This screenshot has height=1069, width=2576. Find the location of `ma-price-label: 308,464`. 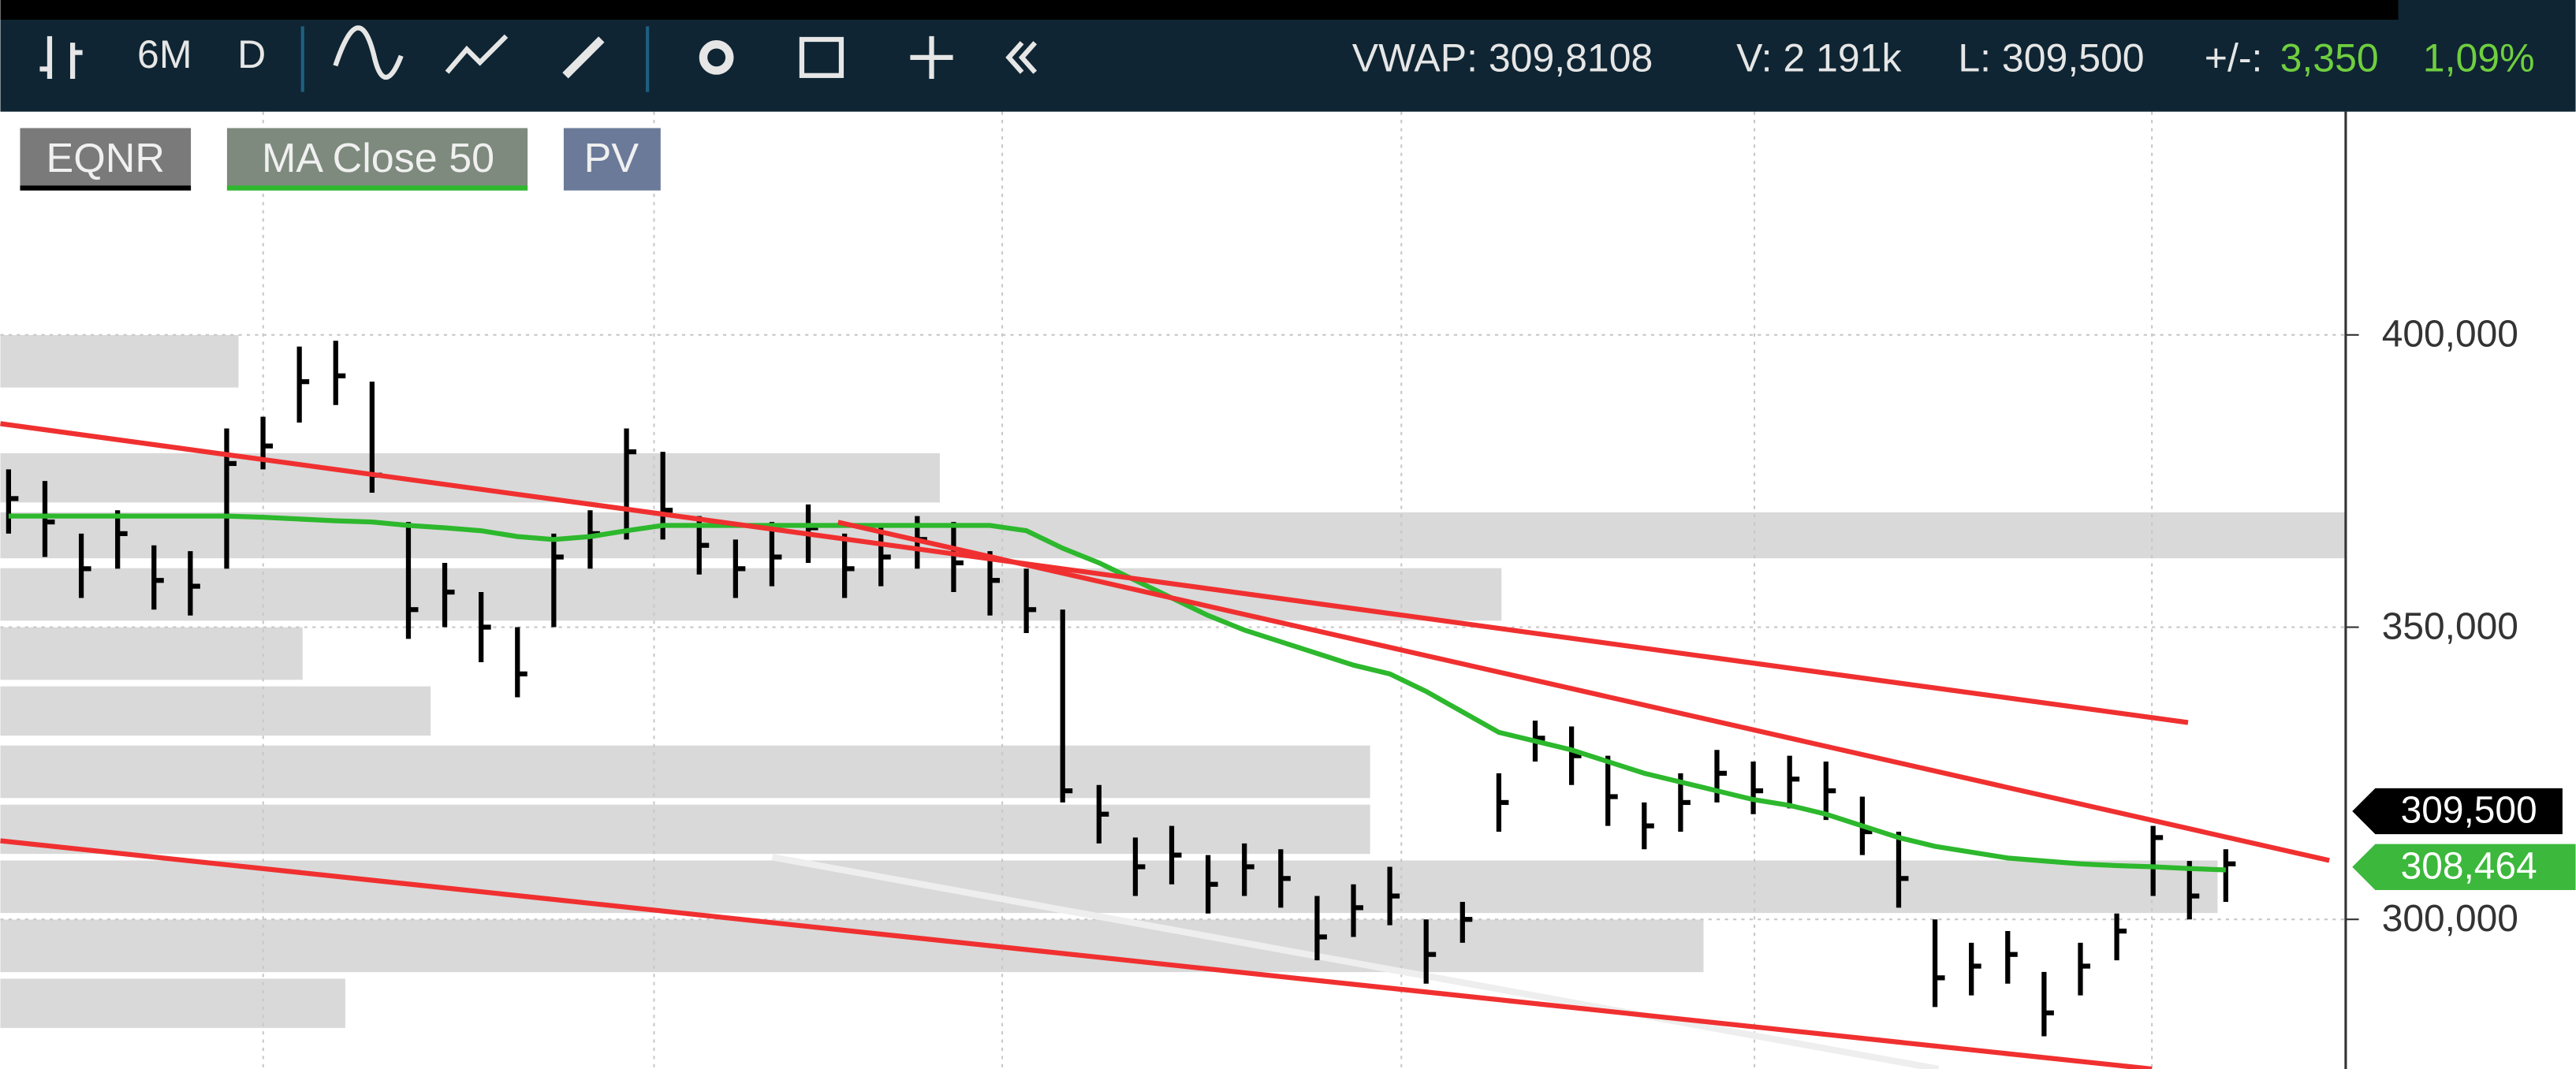

ma-price-label: 308,464 is located at coordinates (2469, 867).